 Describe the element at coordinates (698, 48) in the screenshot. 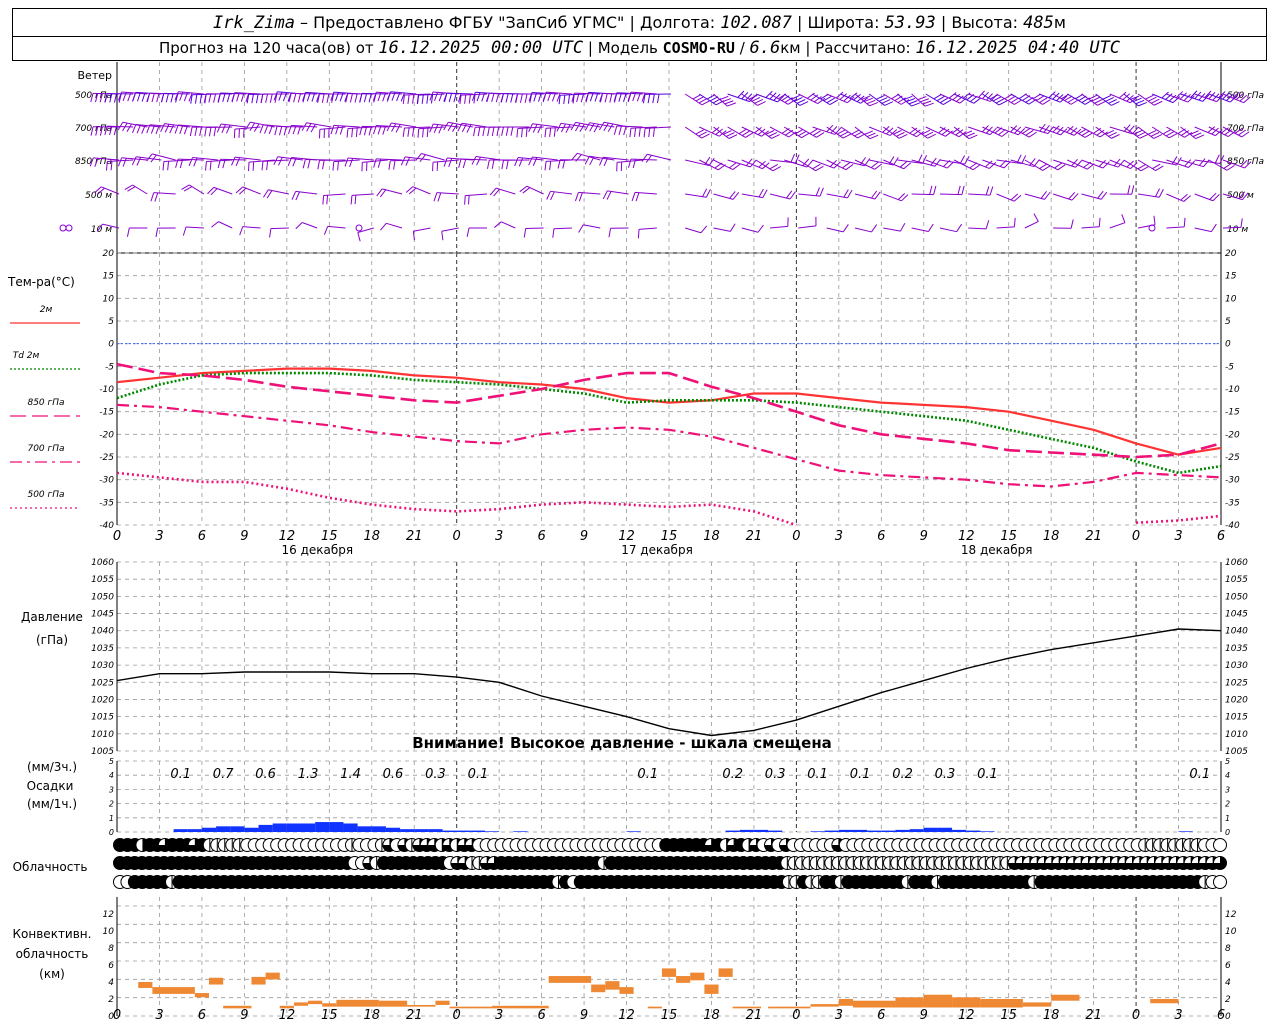

I see `model-name: COSMO-RU` at that location.